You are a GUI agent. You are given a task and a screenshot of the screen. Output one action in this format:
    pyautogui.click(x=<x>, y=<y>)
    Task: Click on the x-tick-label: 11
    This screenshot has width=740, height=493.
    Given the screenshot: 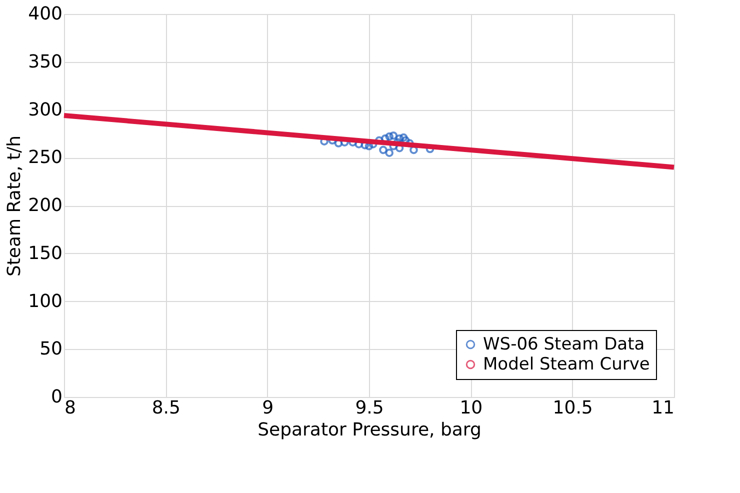 What is the action you would take?
    pyautogui.click(x=663, y=408)
    